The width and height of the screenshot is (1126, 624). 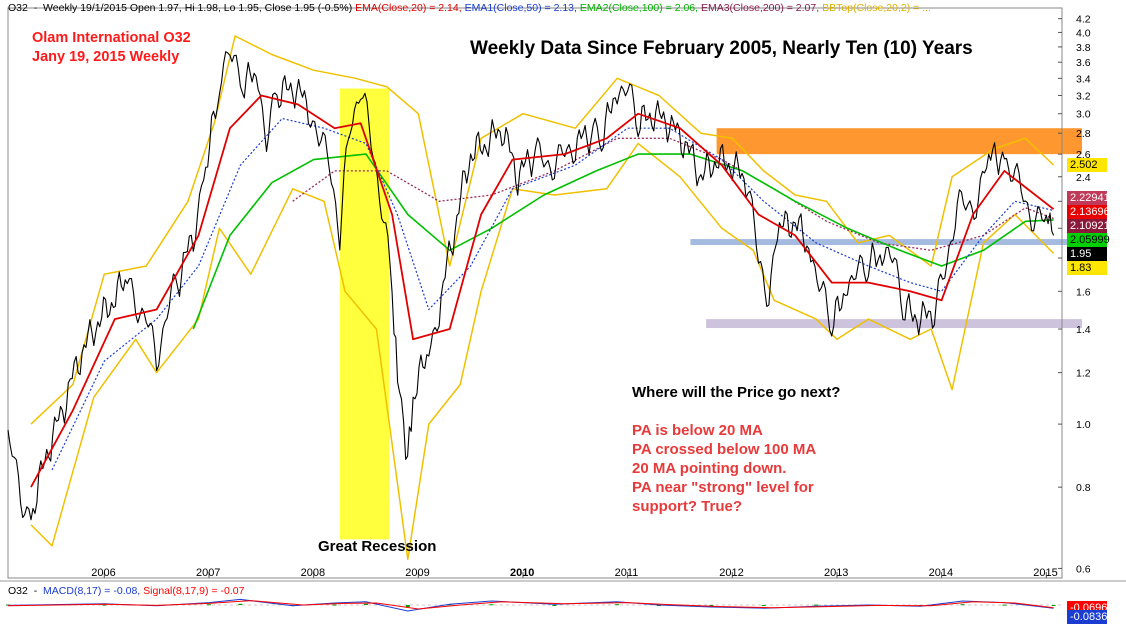 What do you see at coordinates (736, 392) in the screenshot?
I see `question-text: Where will the Price go next?` at bounding box center [736, 392].